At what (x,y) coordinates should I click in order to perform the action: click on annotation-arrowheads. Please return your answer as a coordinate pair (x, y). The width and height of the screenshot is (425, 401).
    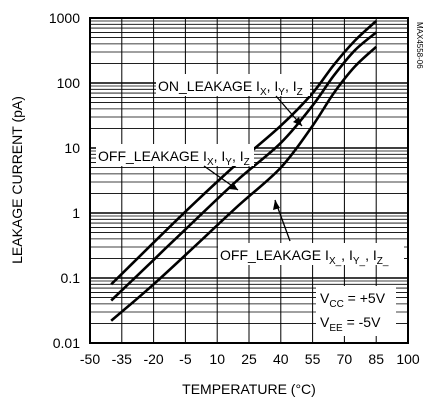
    Looking at the image, I should click on (265, 163).